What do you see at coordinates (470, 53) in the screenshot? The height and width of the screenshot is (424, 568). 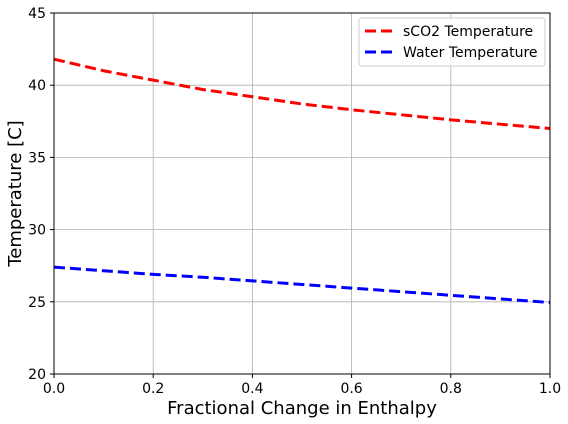 I see `legend-label-water: Water Temperature` at bounding box center [470, 53].